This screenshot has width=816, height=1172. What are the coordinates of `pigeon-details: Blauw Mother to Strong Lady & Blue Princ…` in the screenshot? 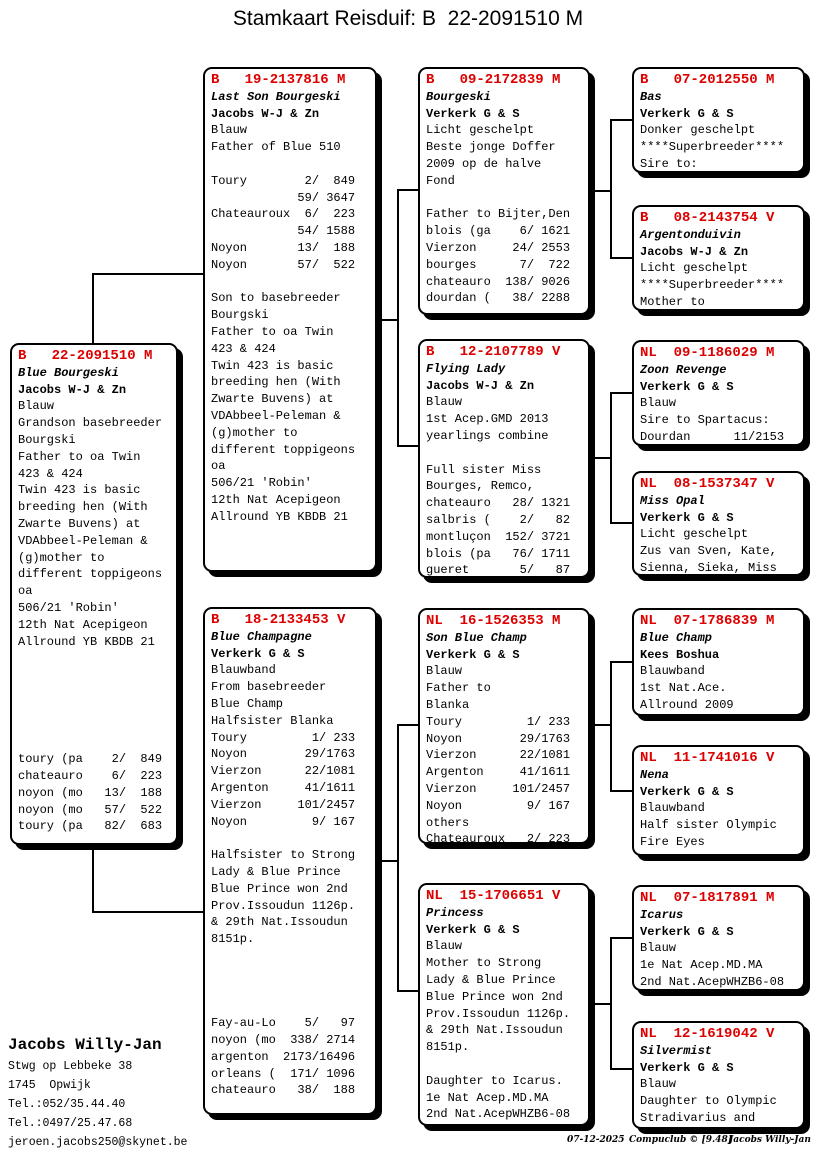 It's located at (498, 1030).